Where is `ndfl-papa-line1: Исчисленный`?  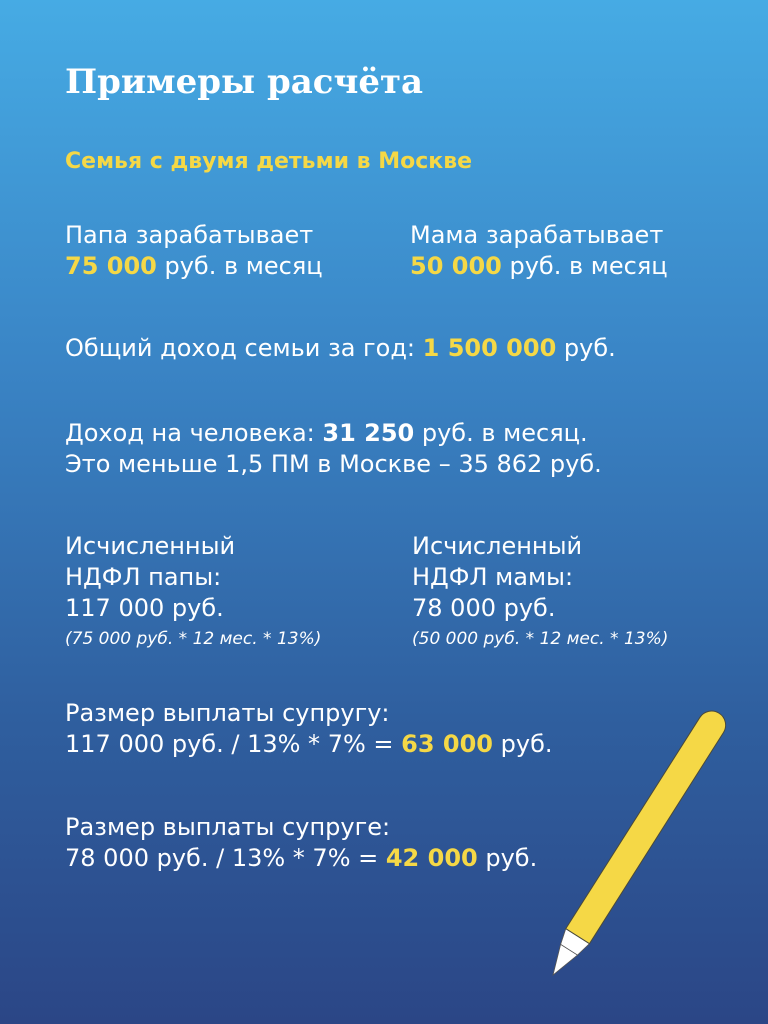
ndfl-papa-line1: Исчисленный is located at coordinates (150, 546).